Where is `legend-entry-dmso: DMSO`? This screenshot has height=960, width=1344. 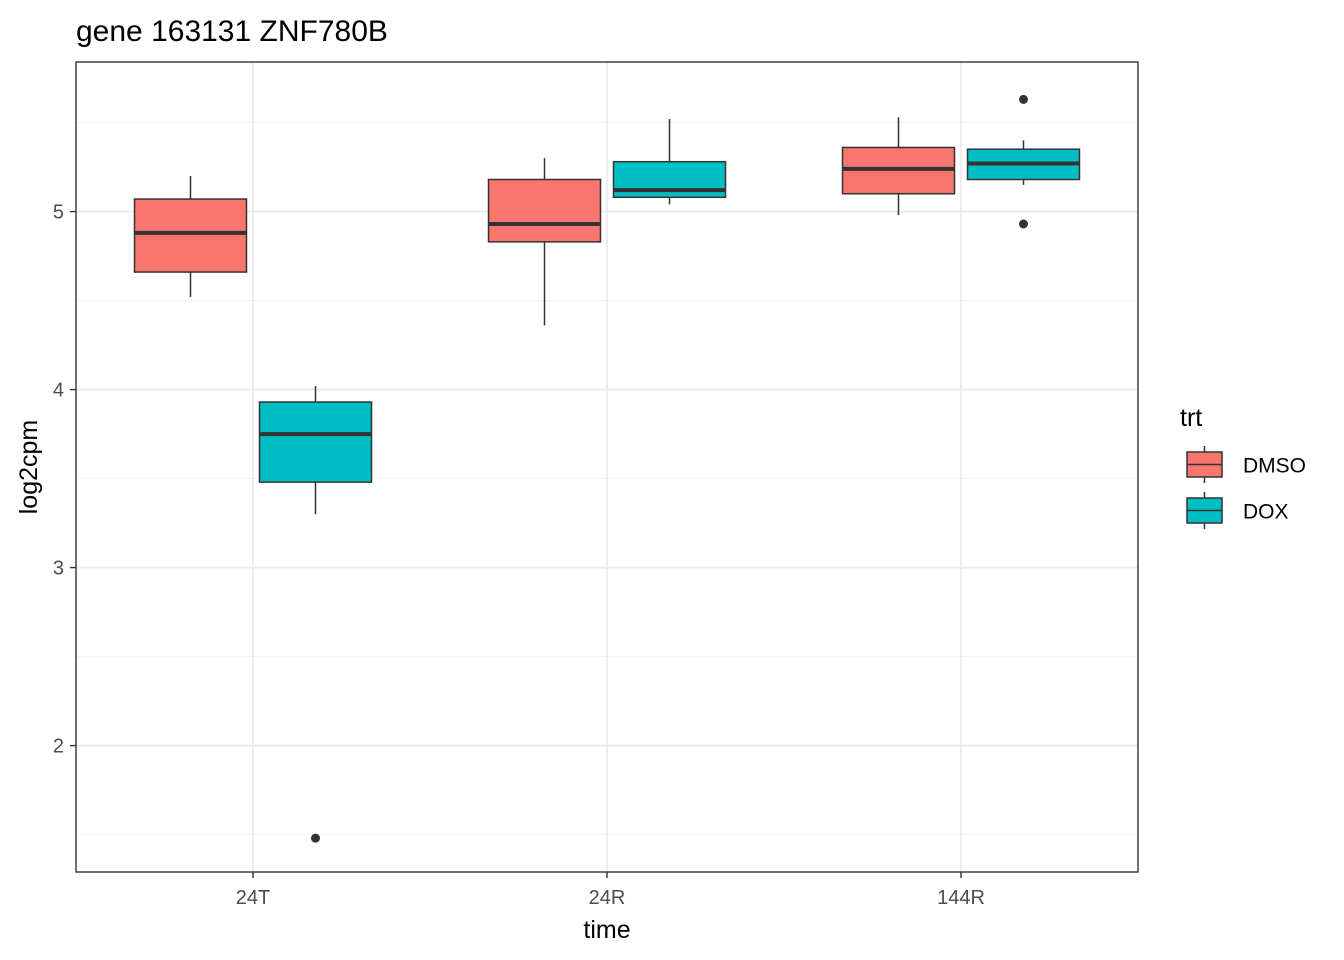 legend-entry-dmso: DMSO is located at coordinates (1246, 464).